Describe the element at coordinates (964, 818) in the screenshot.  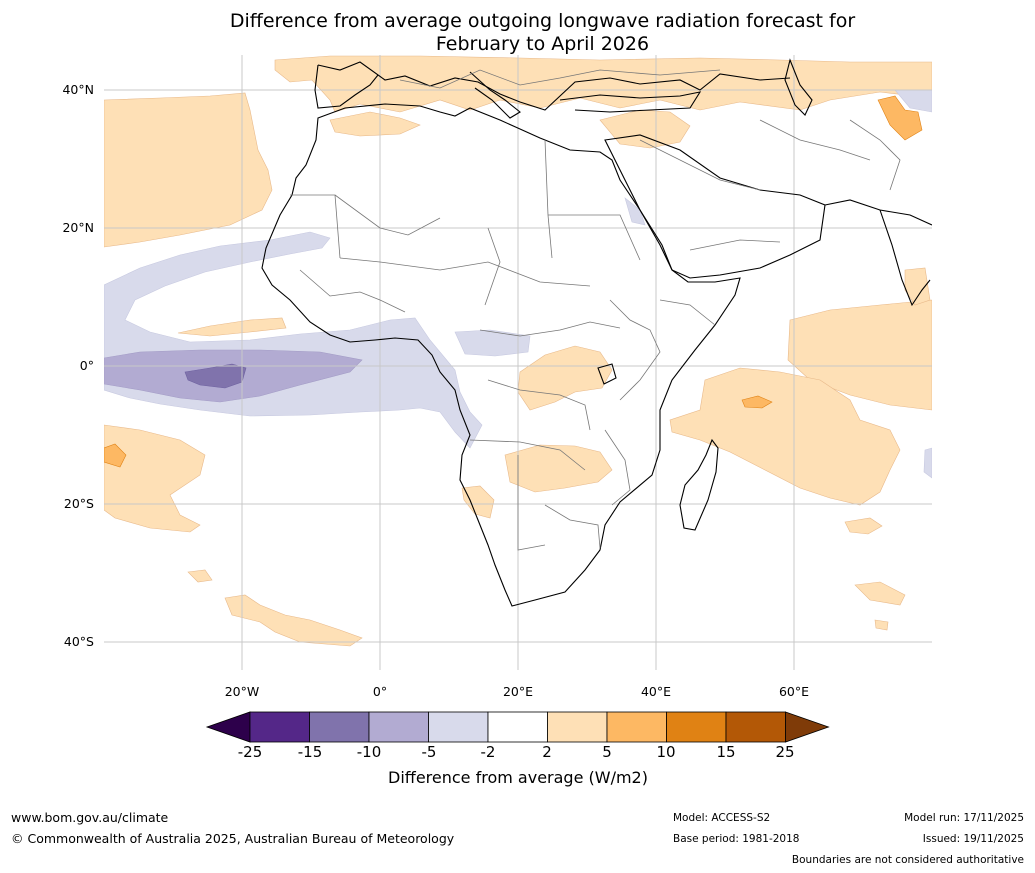
I see `footer-model-run: Model run: 17/11/2025` at that location.